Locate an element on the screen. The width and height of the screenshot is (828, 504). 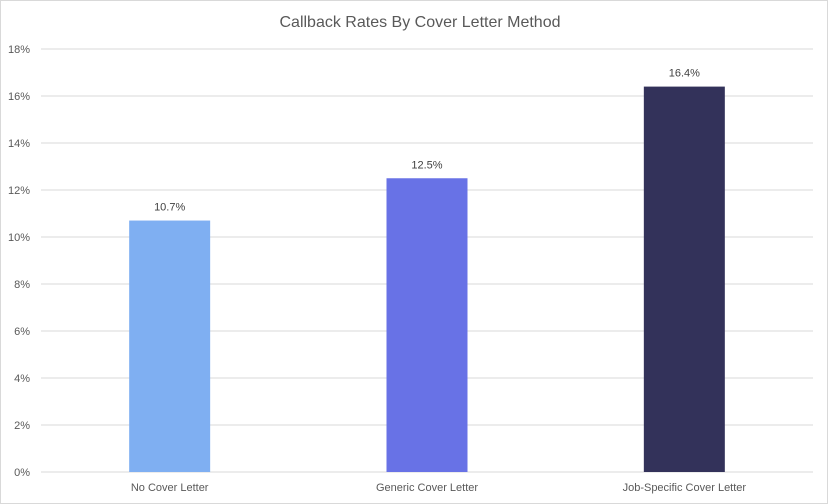
x-tick-label: Generic Cover Letter is located at coordinates (427, 488).